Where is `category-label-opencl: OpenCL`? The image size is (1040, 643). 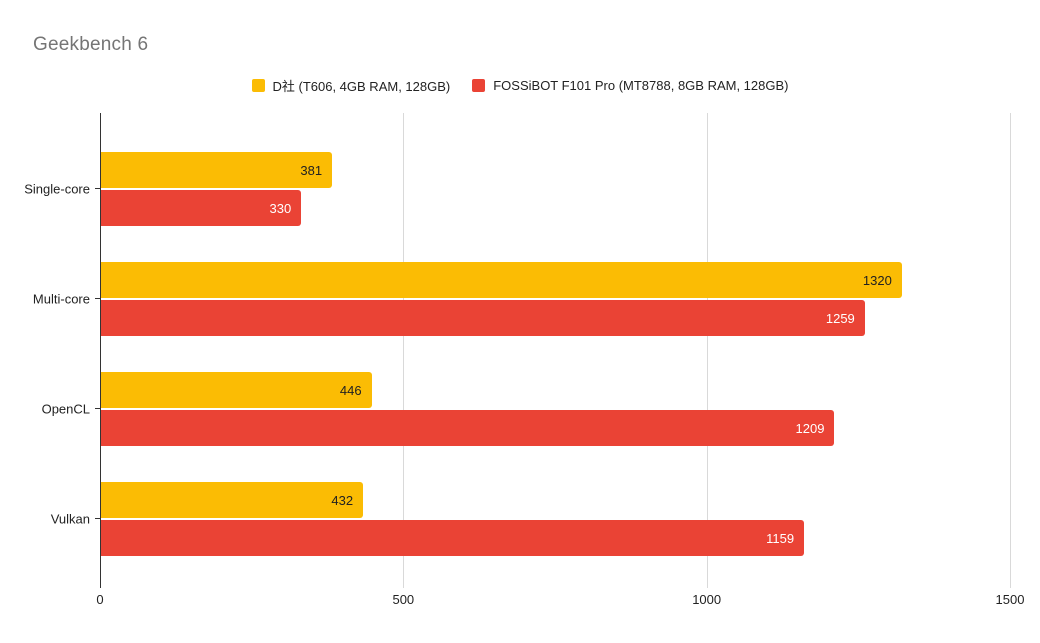
category-label-opencl: OpenCL is located at coordinates (65, 408).